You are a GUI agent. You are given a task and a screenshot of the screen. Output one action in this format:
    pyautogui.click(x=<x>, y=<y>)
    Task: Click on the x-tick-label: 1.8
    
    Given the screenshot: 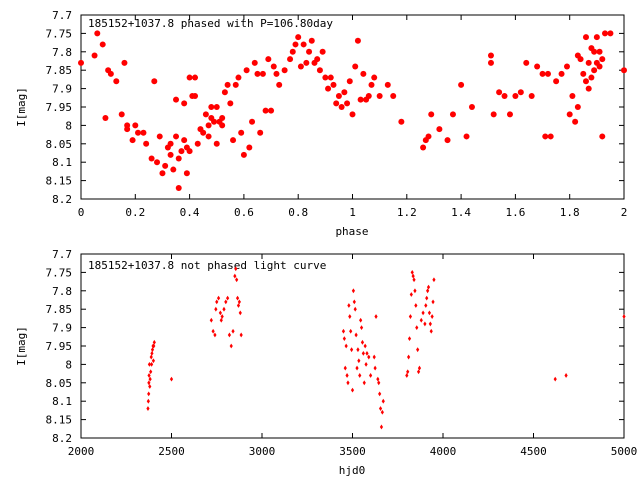 What is the action you would take?
    pyautogui.click(x=570, y=212)
    